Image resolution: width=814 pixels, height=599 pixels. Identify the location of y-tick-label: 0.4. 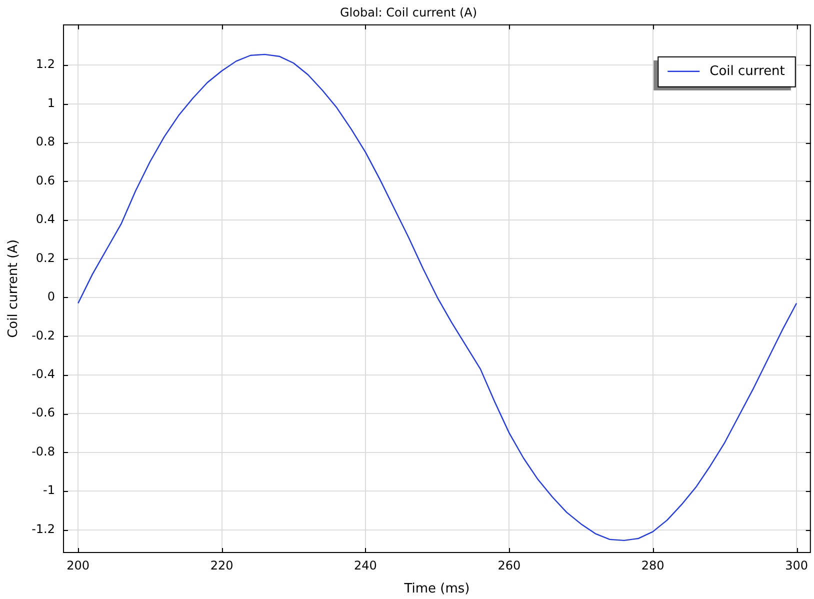
(46, 219).